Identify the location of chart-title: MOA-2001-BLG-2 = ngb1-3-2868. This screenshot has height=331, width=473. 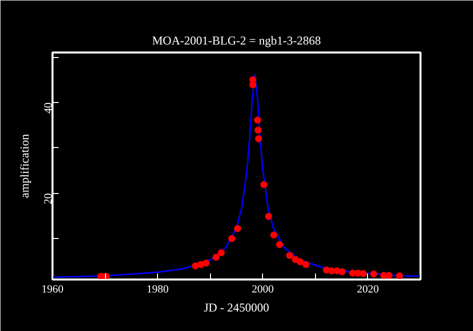
(236, 41).